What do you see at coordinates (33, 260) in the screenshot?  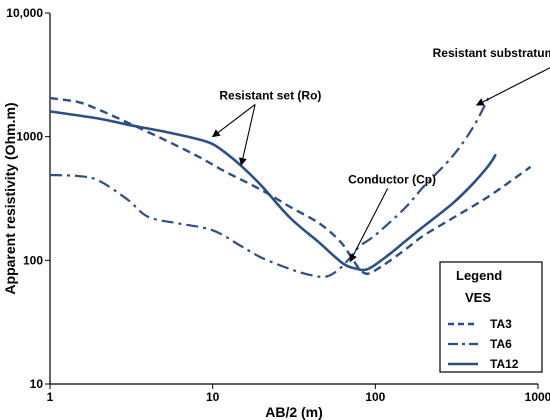 I see `y-tick-label: 100` at bounding box center [33, 260].